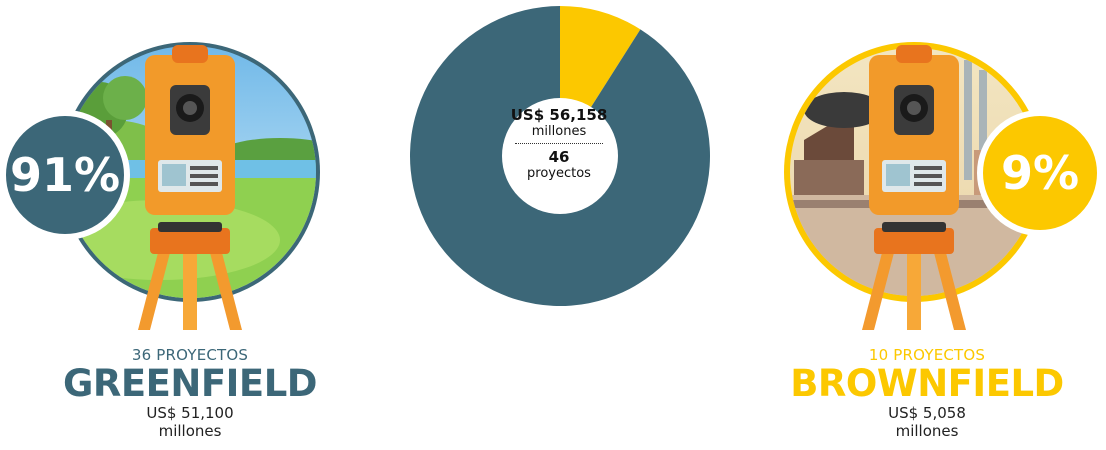 The image size is (1106, 450). Describe the element at coordinates (559, 115) in the screenshot. I see `total-amount: US$ 56,158` at that location.